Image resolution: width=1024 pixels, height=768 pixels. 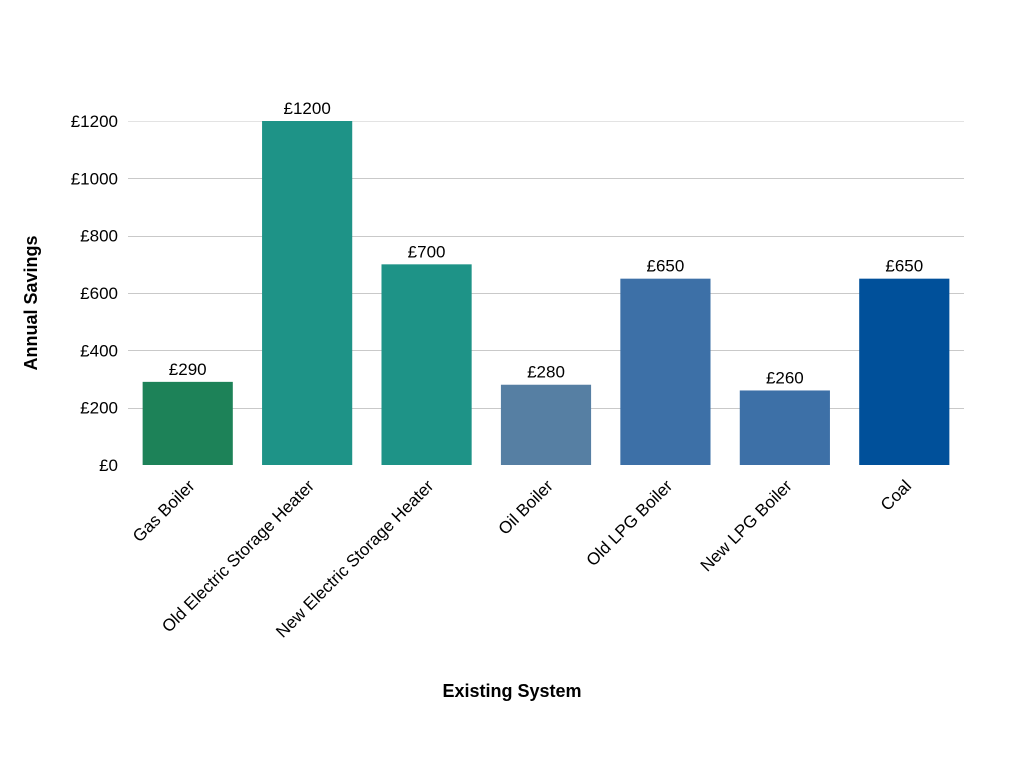 What do you see at coordinates (99, 236) in the screenshot?
I see `y-tick-label: £800` at bounding box center [99, 236].